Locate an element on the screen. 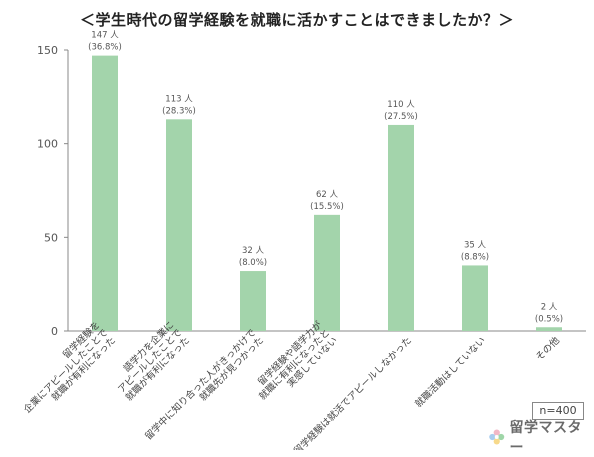  data-label-count: 35 人 is located at coordinates (475, 245).